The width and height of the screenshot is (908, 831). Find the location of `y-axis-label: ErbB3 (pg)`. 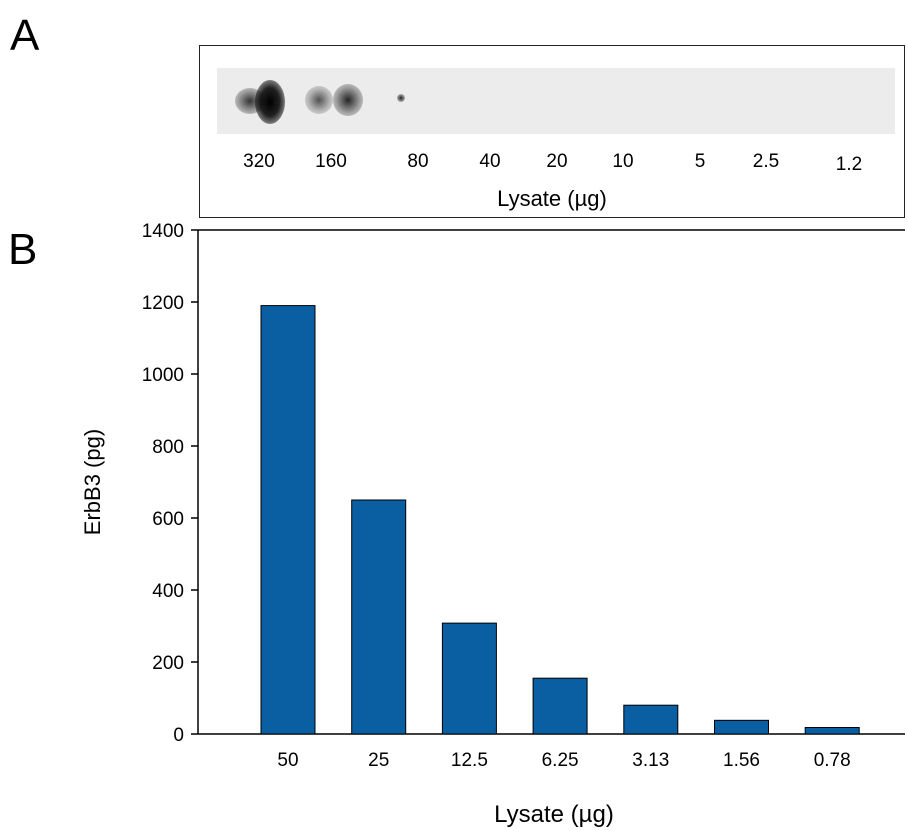

y-axis-label: ErbB3 (pg) is located at coordinates (92, 482).